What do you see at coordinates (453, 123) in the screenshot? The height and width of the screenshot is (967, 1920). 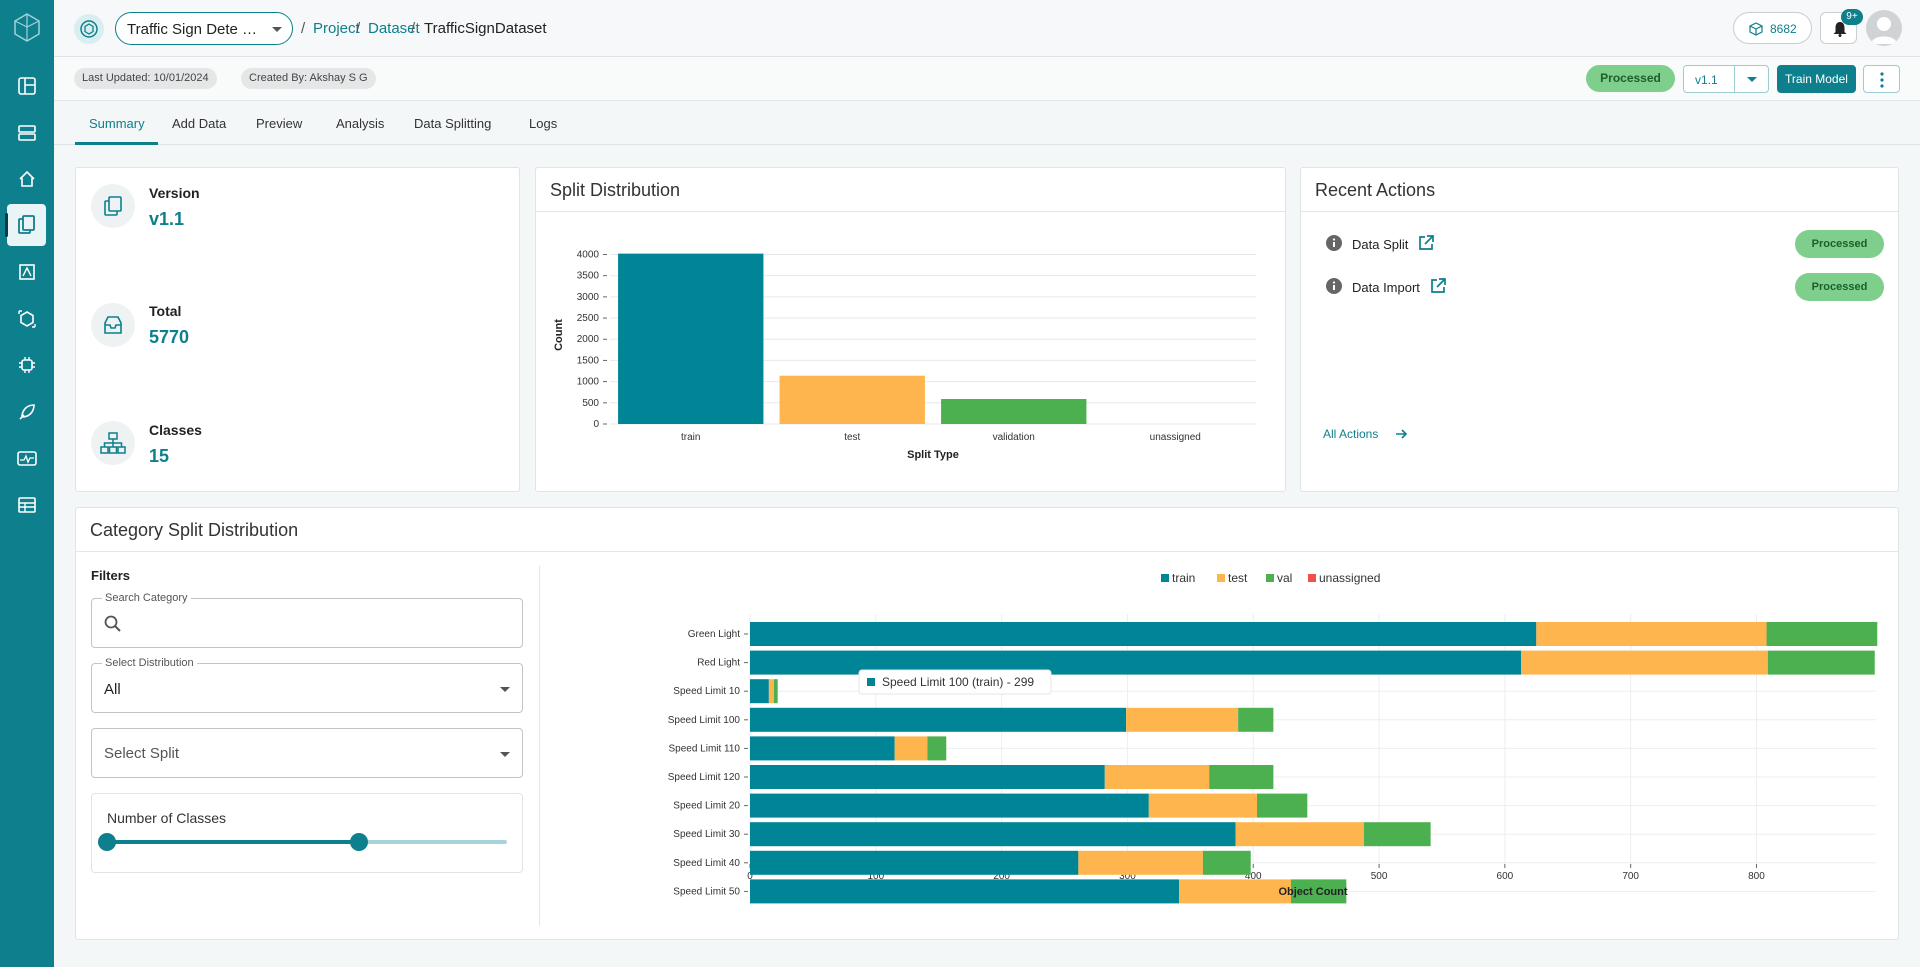 I see `tab-data-splitting: Data Splitting` at bounding box center [453, 123].